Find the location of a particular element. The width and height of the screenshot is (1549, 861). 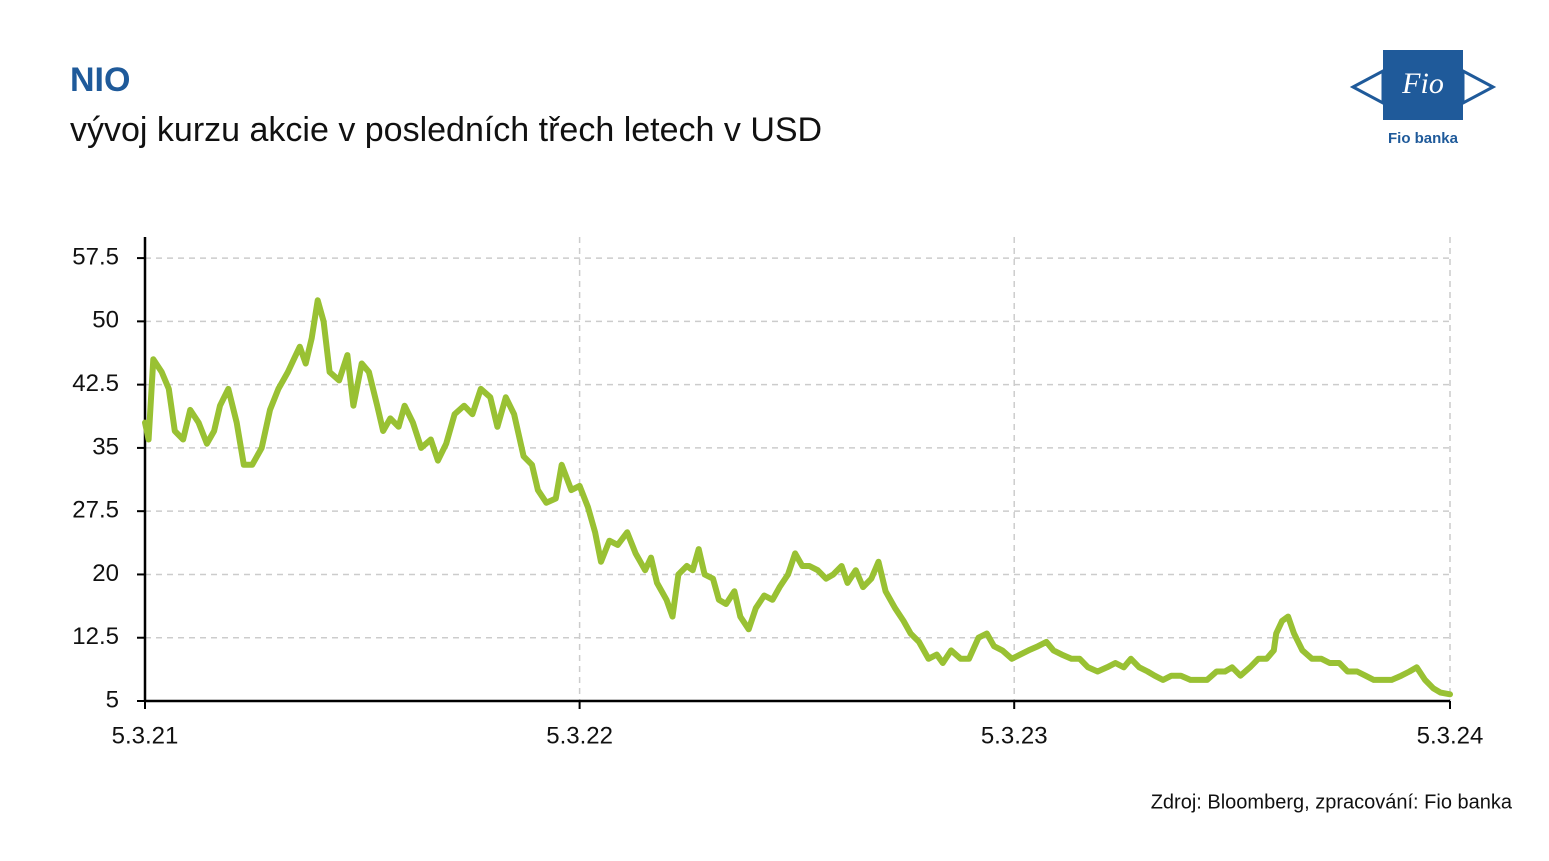

x-tick-label: 5.3.22 is located at coordinates (579, 735).